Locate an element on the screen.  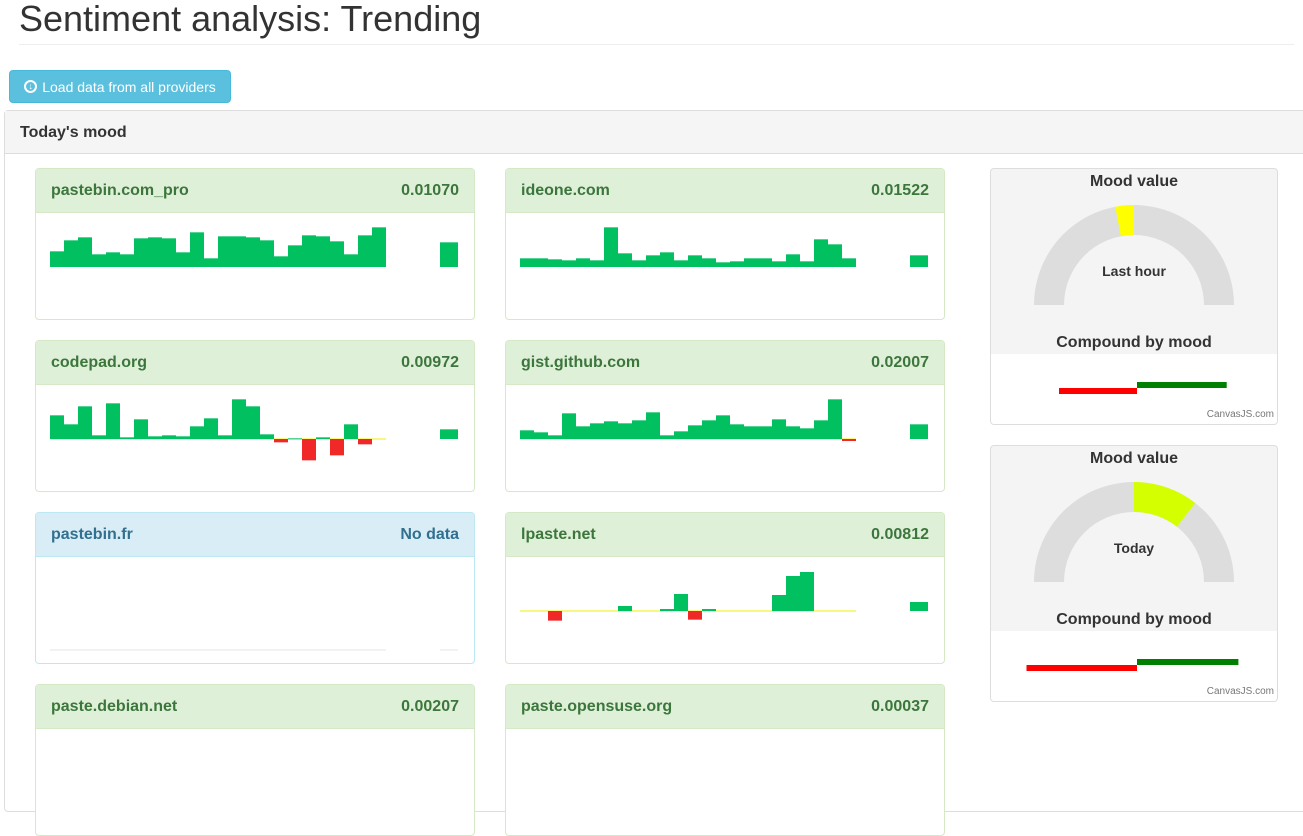
gauge-svg is located at coordinates (1134, 299).